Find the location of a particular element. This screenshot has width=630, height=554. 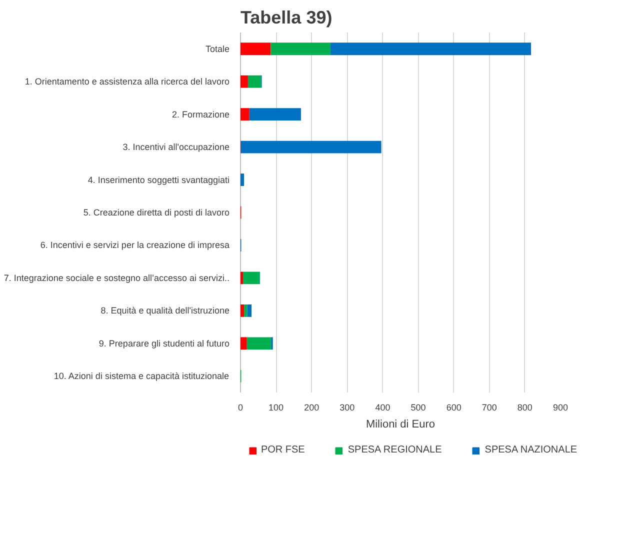

y-tick-label: 10. Azioni di sistema e capacità istituzionale is located at coordinates (142, 376).